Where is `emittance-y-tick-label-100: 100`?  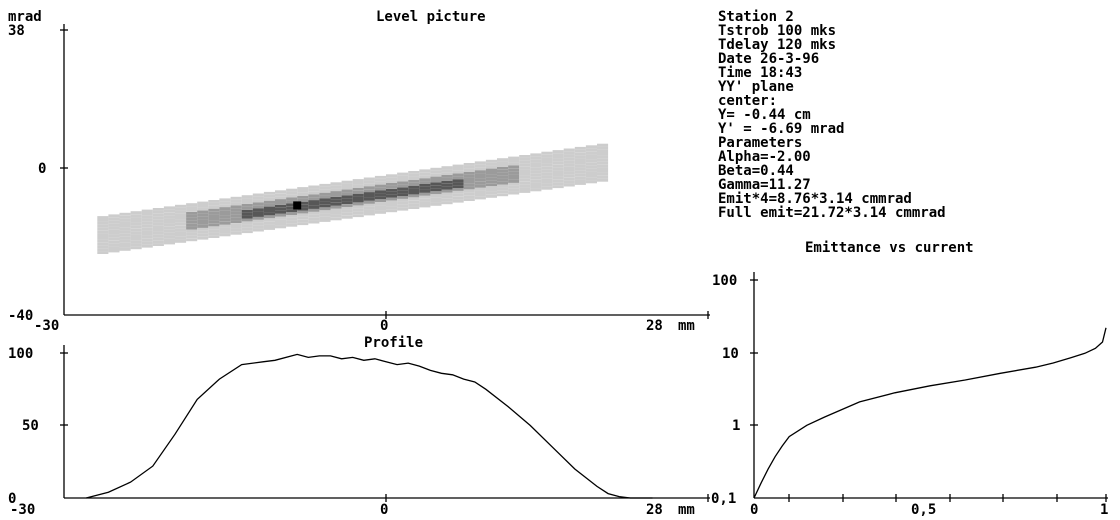
emittance-y-tick-label-100: 100 is located at coordinates (724, 281).